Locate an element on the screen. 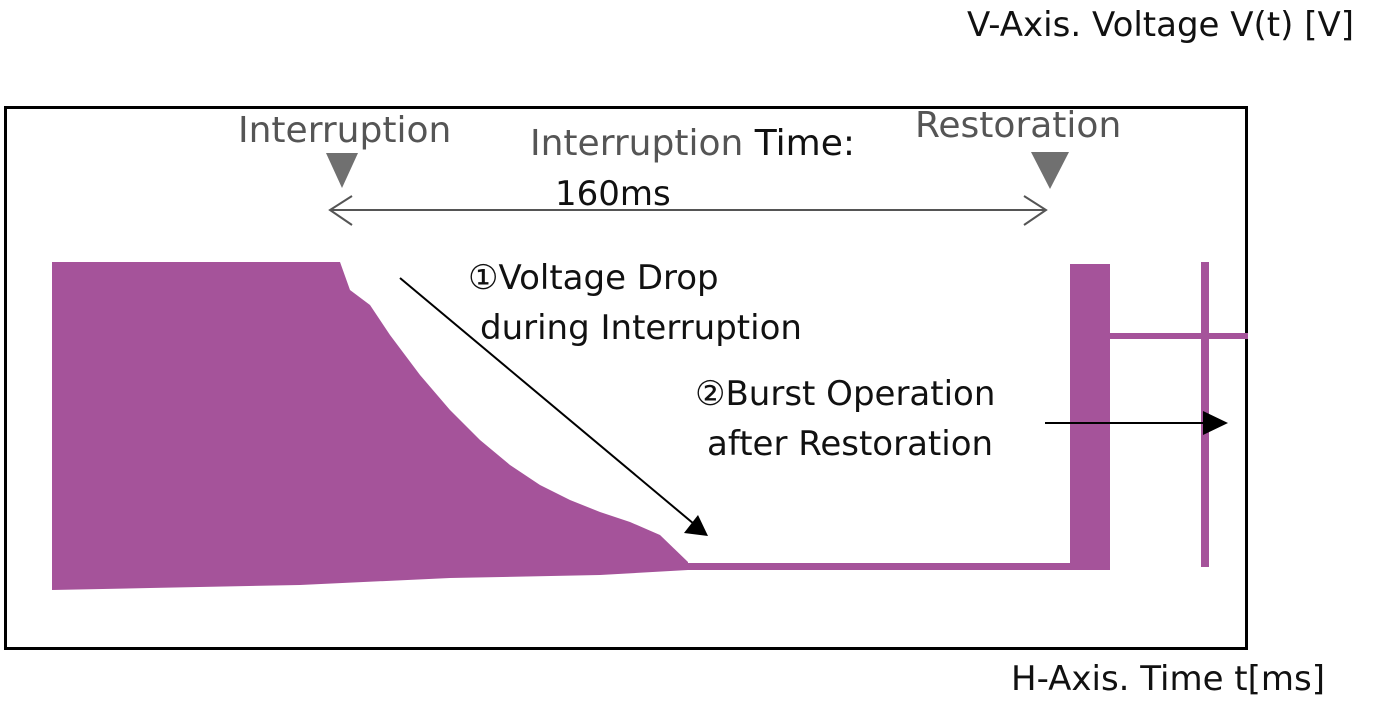 Image resolution: width=1382 pixels, height=703 pixels. voltage-drop-annotation-line1: ①Voltage Drop is located at coordinates (593, 278).